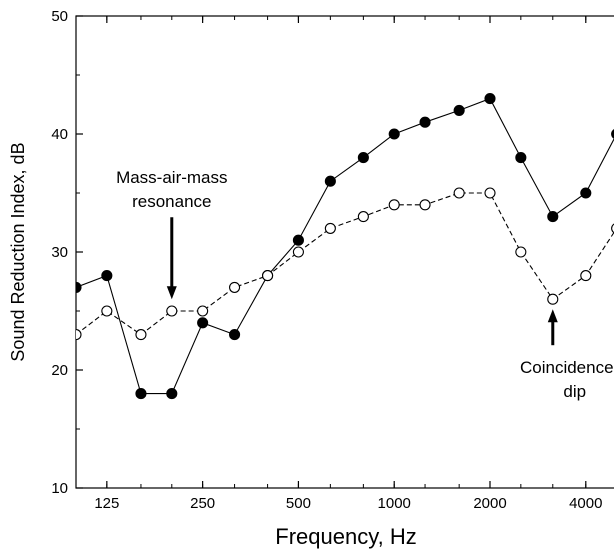 The width and height of the screenshot is (614, 554). What do you see at coordinates (59, 488) in the screenshot?
I see `y-tick-label: 10` at bounding box center [59, 488].